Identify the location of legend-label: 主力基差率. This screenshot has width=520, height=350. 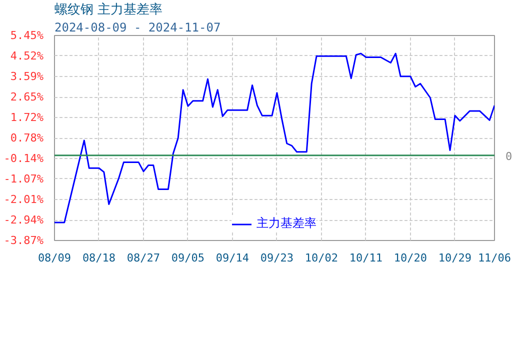
(286, 223).